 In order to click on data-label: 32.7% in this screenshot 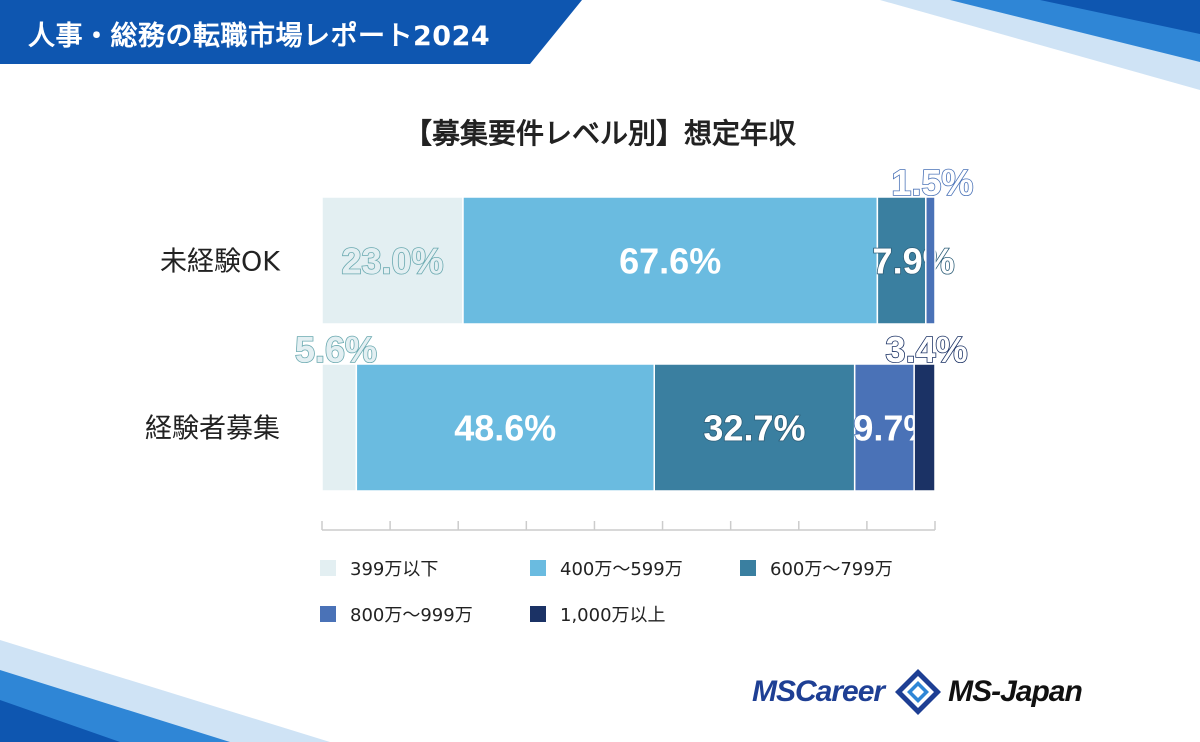, I will do `click(754, 428)`.